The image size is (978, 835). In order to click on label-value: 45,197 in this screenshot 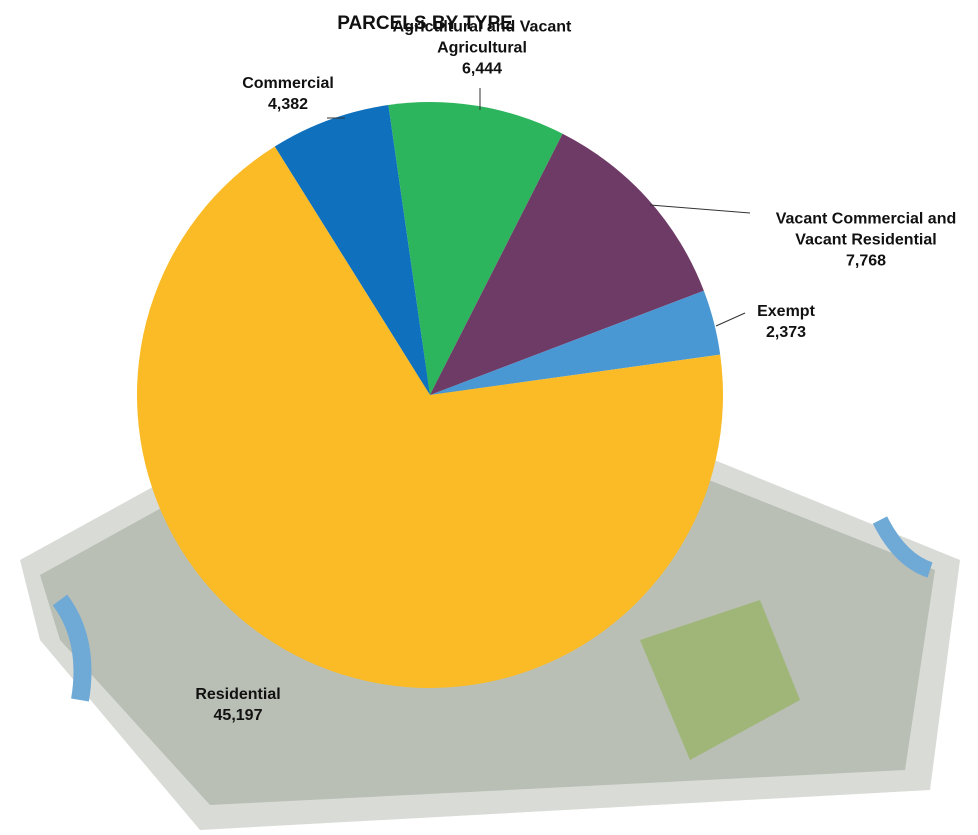, I will do `click(238, 715)`.